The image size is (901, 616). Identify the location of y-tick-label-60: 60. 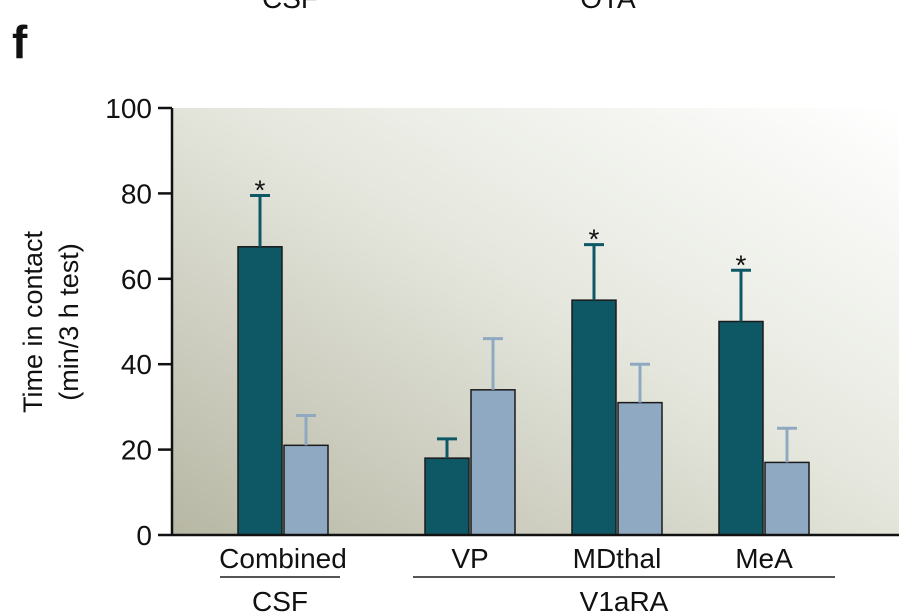
(136, 279).